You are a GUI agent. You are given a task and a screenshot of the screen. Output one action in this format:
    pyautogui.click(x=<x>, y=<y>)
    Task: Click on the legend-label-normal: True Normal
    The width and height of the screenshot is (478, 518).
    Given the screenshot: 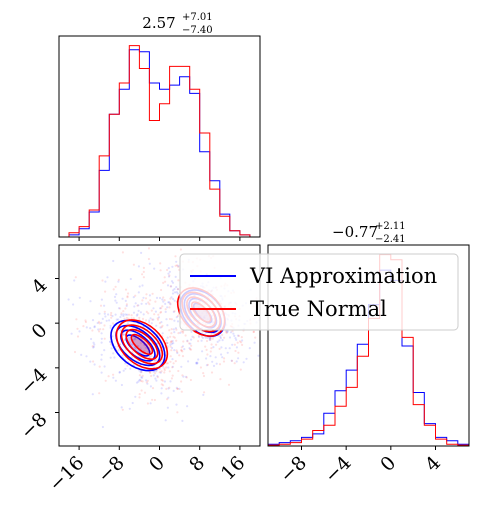 What is the action you would take?
    pyautogui.click(x=318, y=309)
    